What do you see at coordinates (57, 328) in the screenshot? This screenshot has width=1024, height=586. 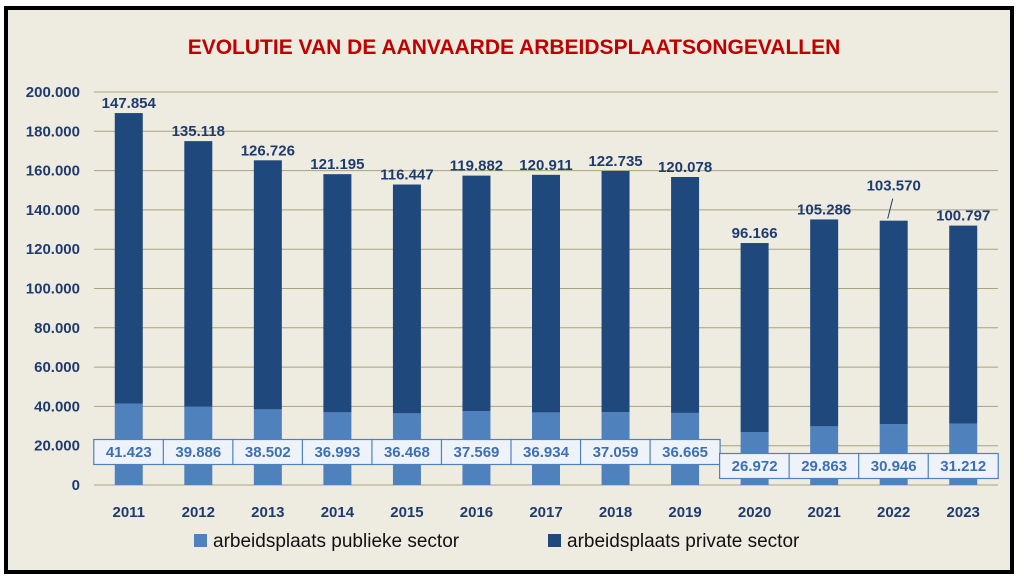 I see `y-tick-label: 80.000` at bounding box center [57, 328].